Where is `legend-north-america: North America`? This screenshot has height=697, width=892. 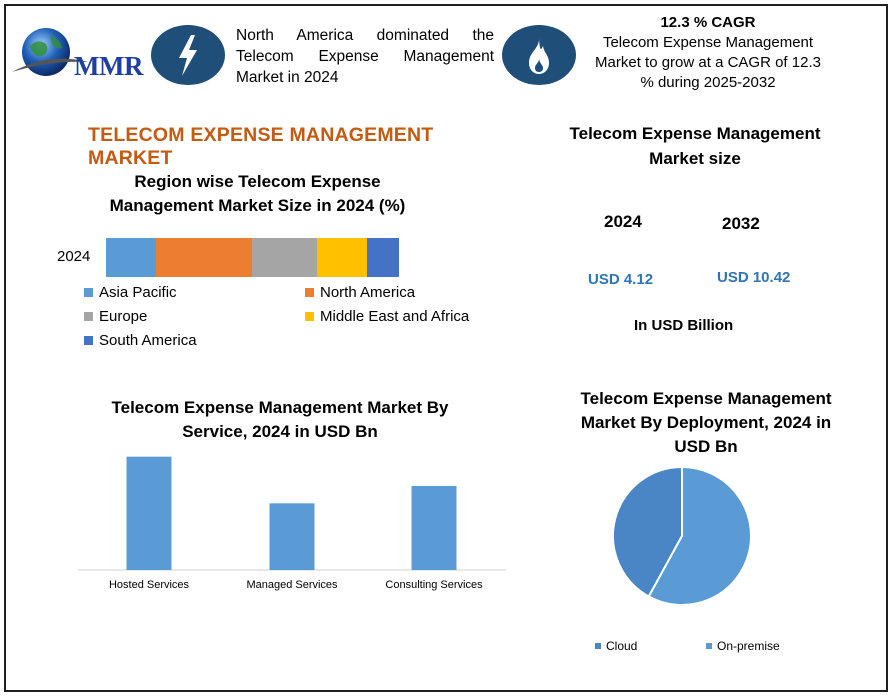
legend-north-america: North America is located at coordinates (360, 292).